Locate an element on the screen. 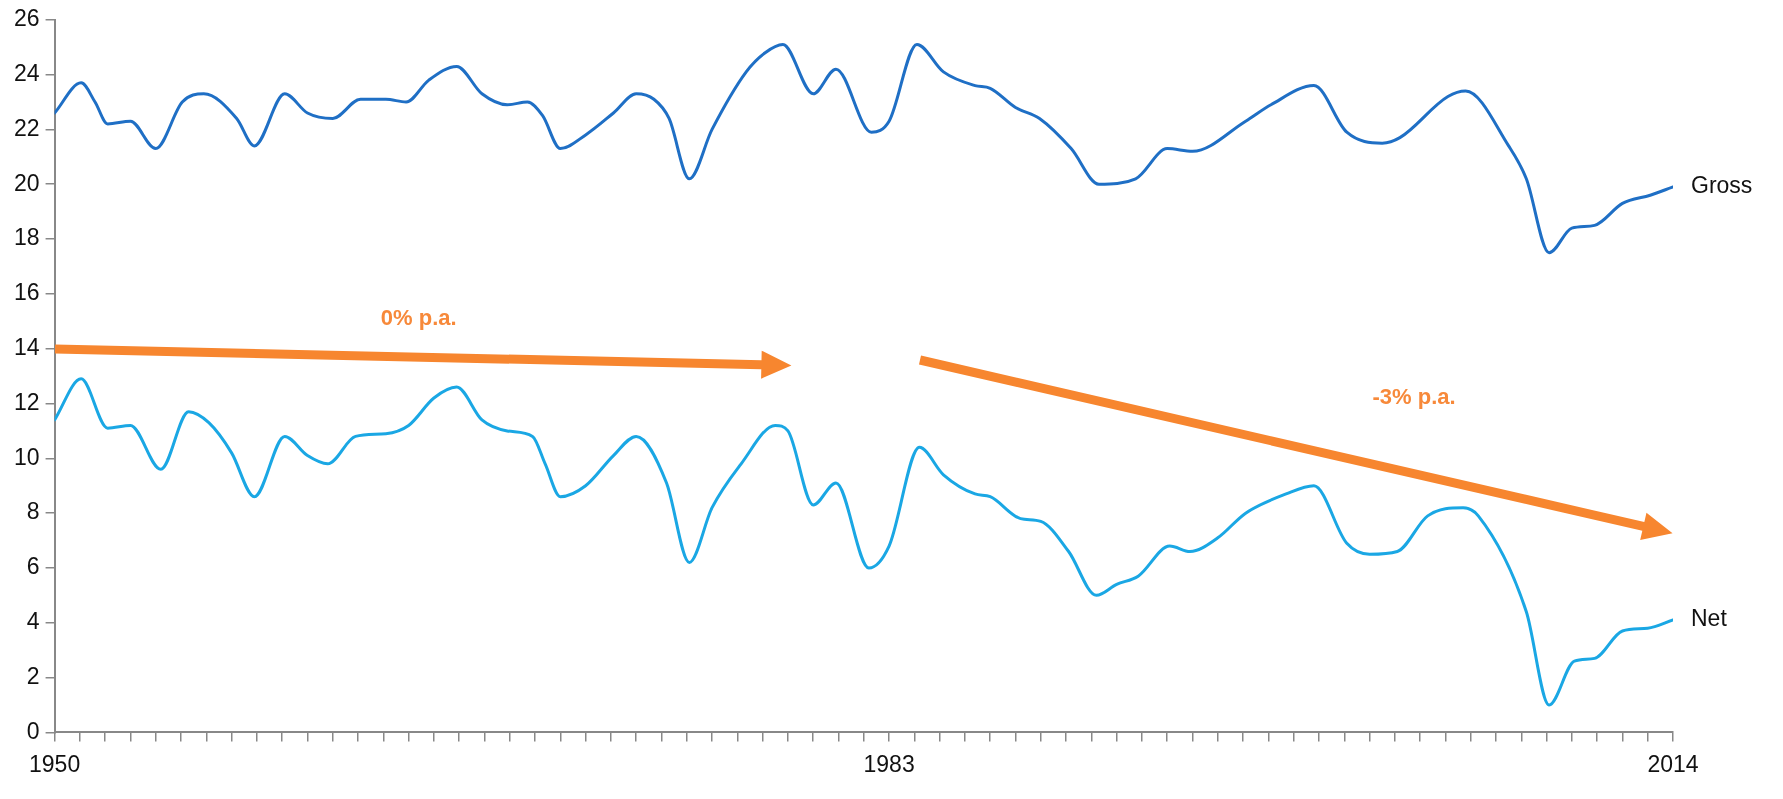  y-tick-label: 10 is located at coordinates (26, 456).